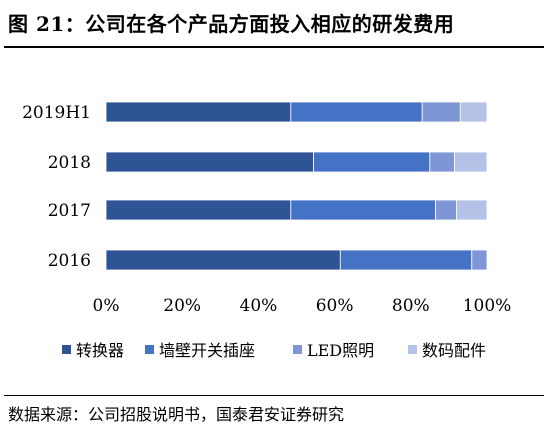  What do you see at coordinates (176, 414) in the screenshot?
I see `source-note: 数据来源：公司招股说明书，国泰君安证券研究` at bounding box center [176, 414].